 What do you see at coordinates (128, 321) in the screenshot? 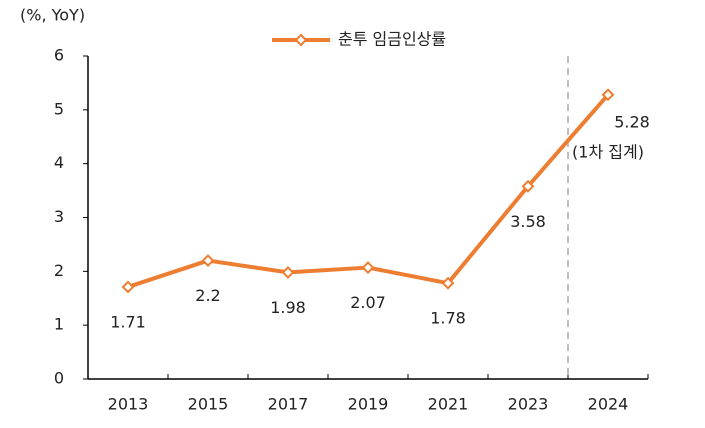
I see `data-label: 1.71` at bounding box center [128, 321].